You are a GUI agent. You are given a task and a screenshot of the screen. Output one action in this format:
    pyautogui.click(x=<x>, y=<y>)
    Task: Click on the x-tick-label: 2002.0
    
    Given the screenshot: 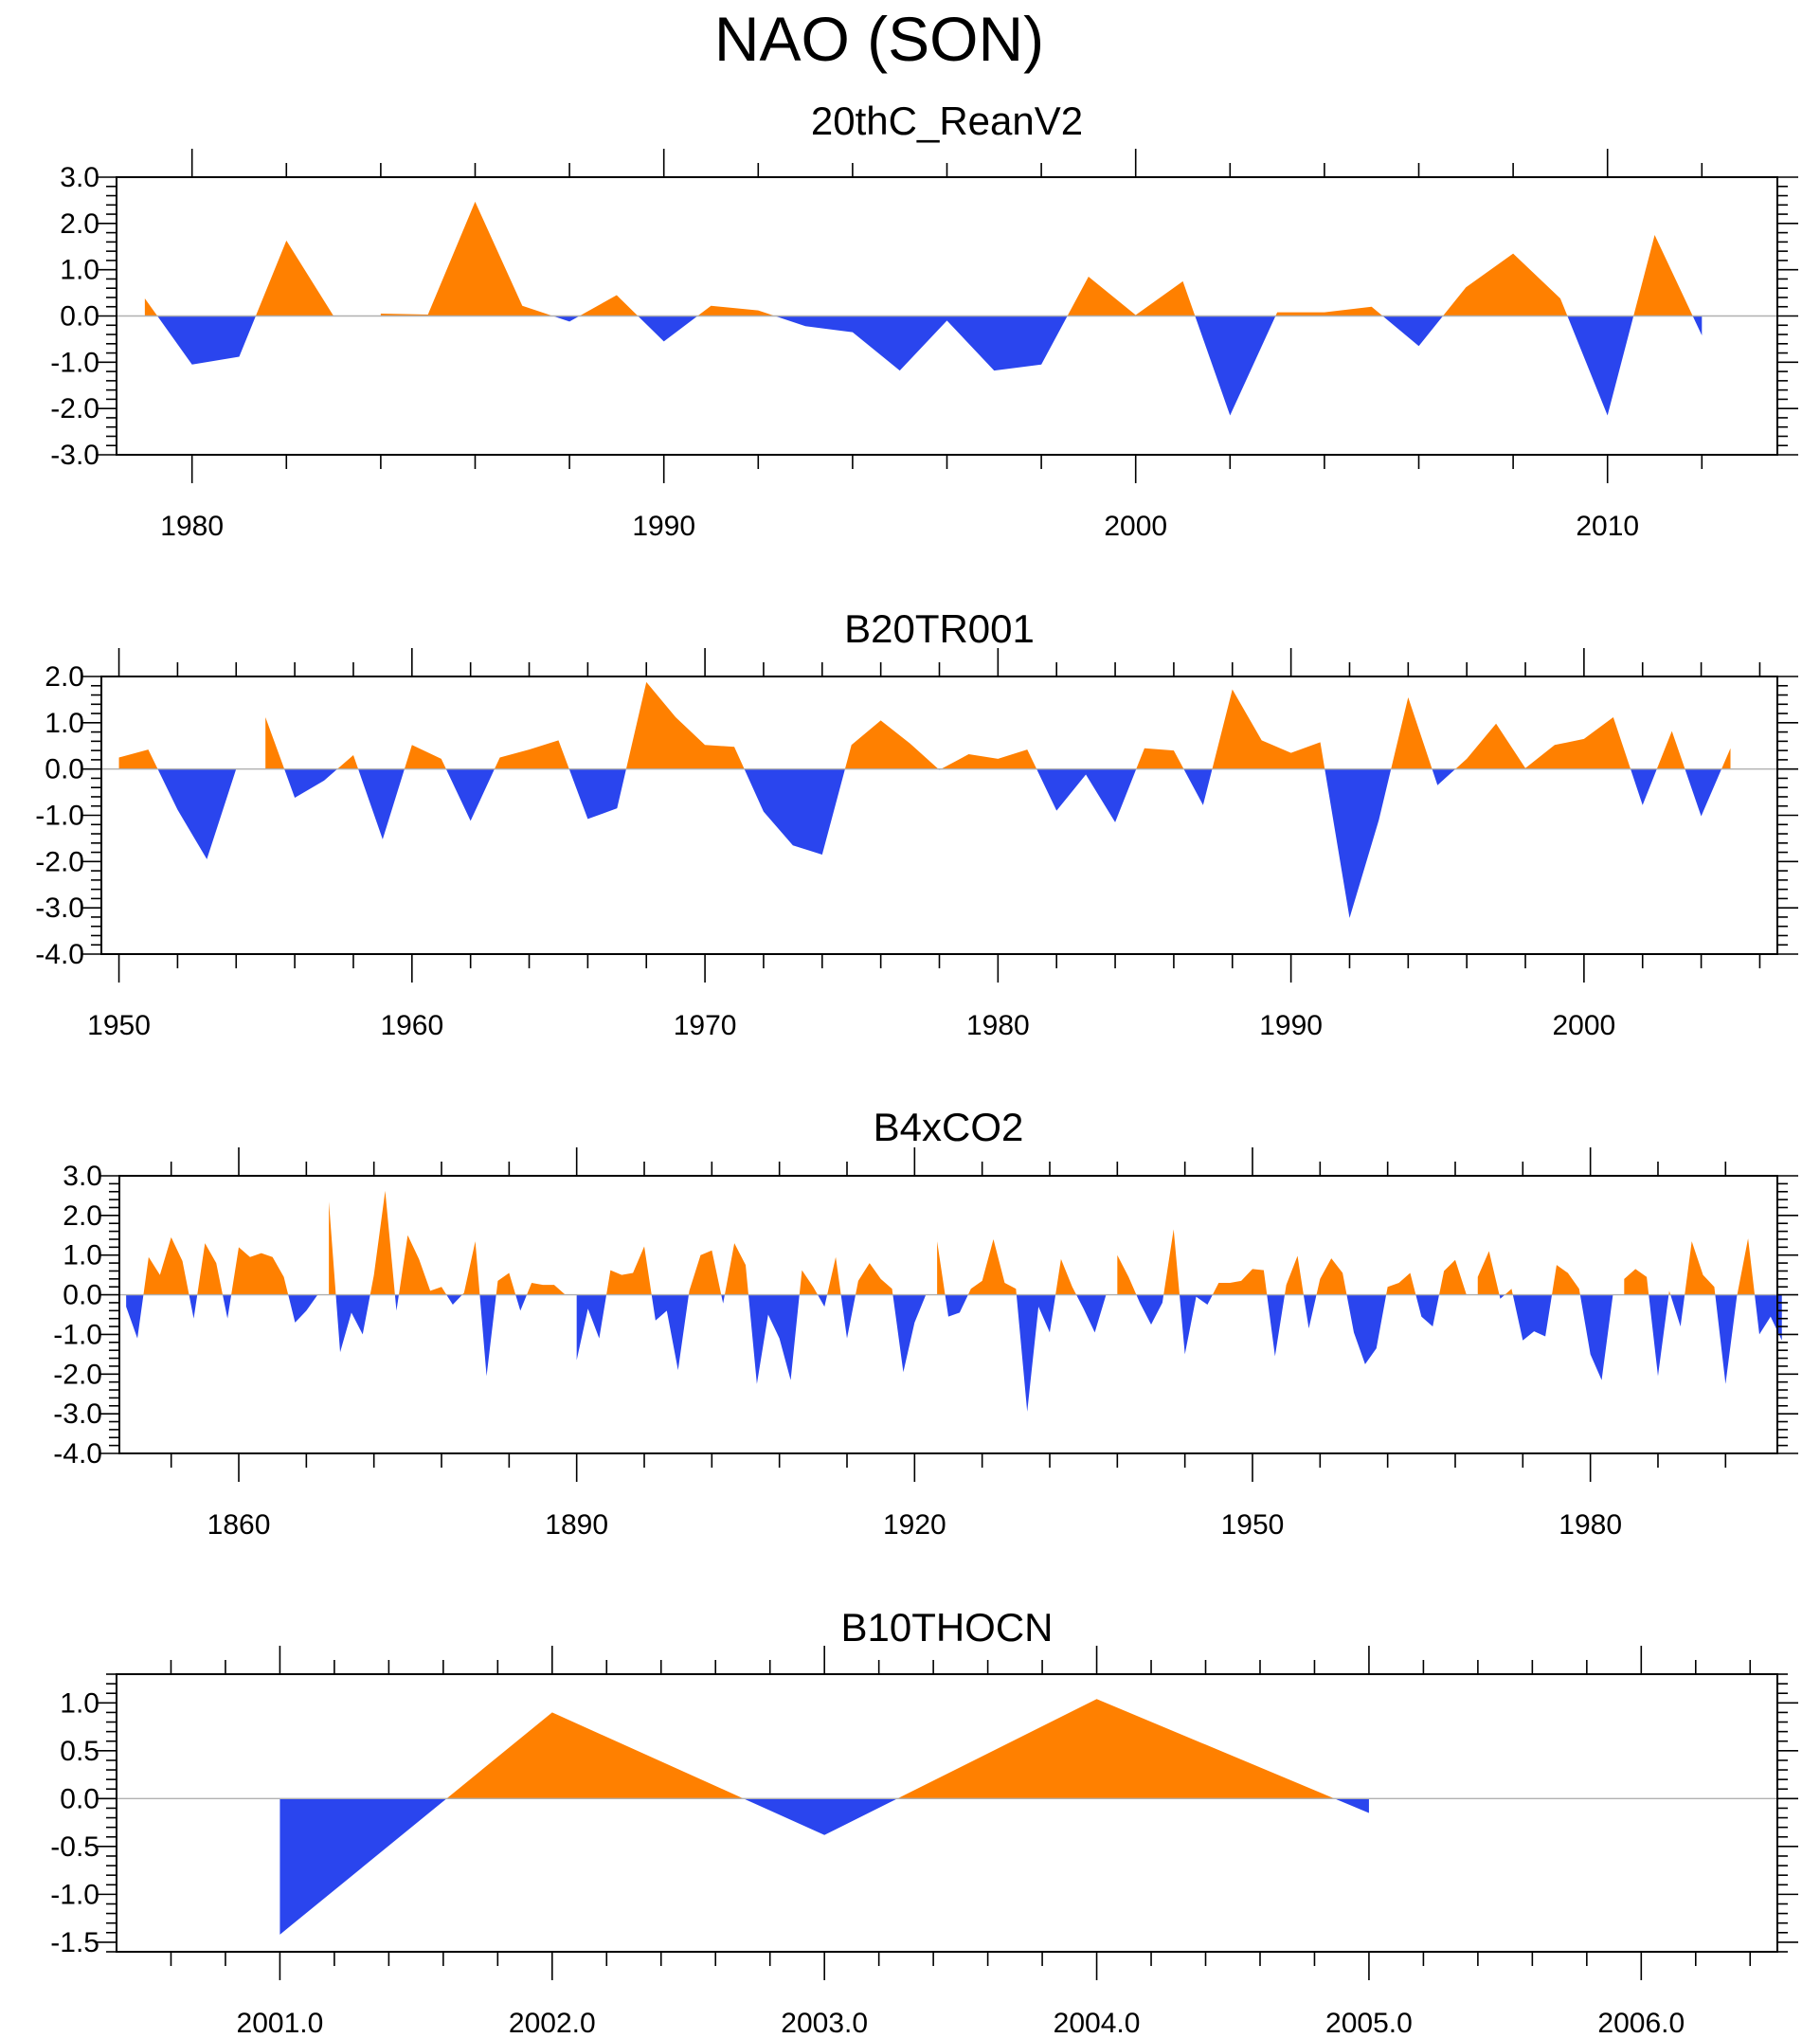 What is the action you would take?
    pyautogui.click(x=553, y=2023)
    